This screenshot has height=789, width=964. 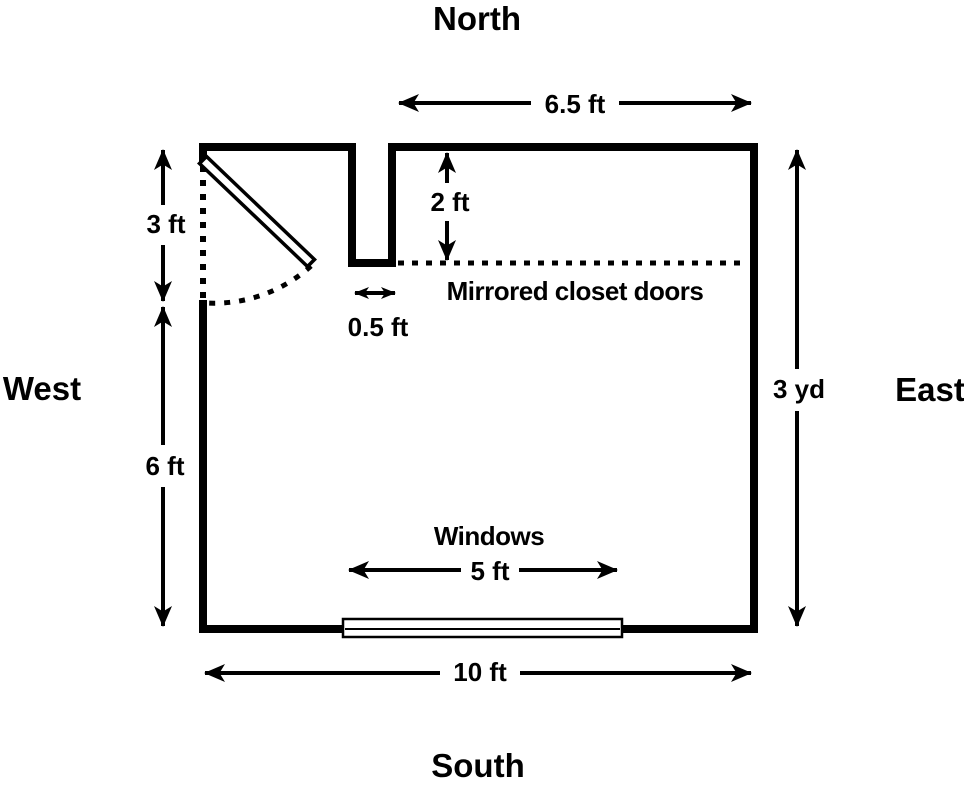 I want to click on compass-west-label: West, so click(x=42, y=388).